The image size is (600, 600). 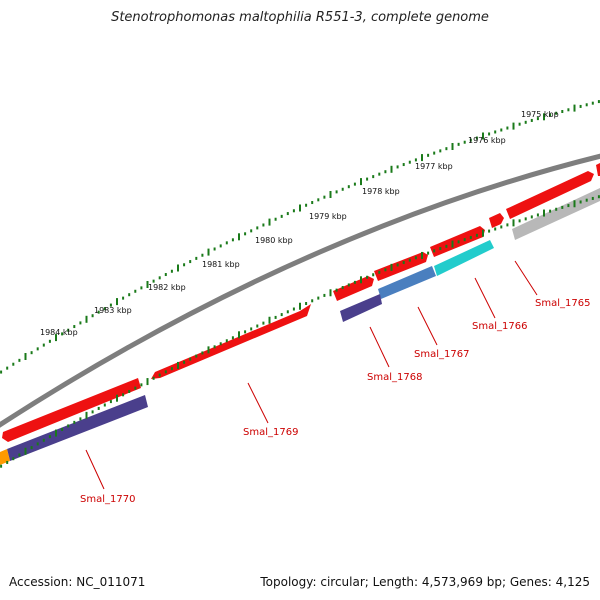 What do you see at coordinates (221, 264) in the screenshot?
I see `scale-label-1981: 1981 kbp` at bounding box center [221, 264].